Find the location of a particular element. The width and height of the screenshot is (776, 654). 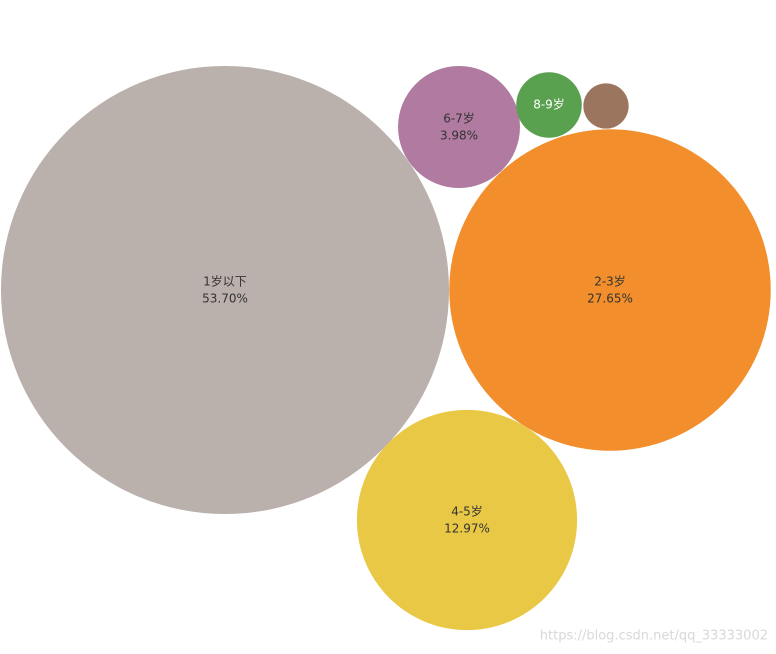

bubble-value-label: 27.65% is located at coordinates (610, 299).